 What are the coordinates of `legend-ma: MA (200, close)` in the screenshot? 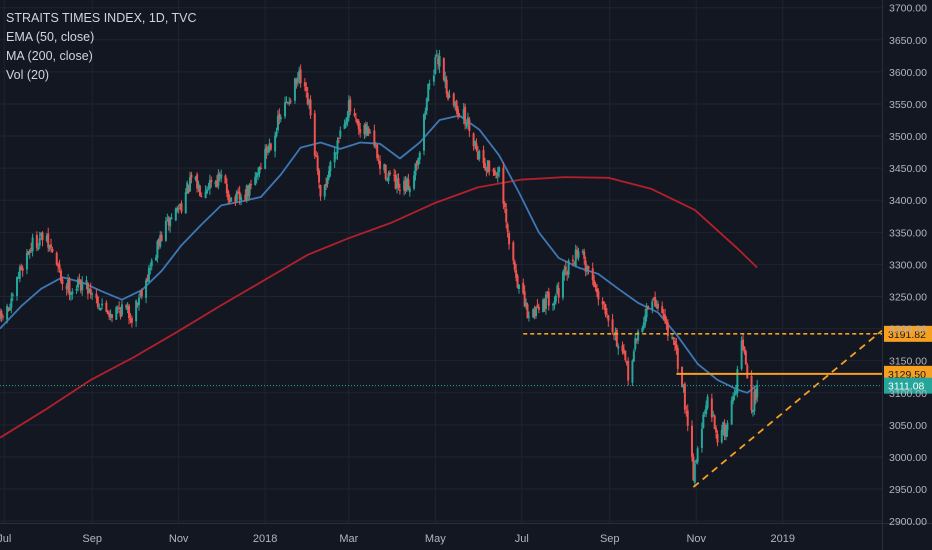 It's located at (49, 56).